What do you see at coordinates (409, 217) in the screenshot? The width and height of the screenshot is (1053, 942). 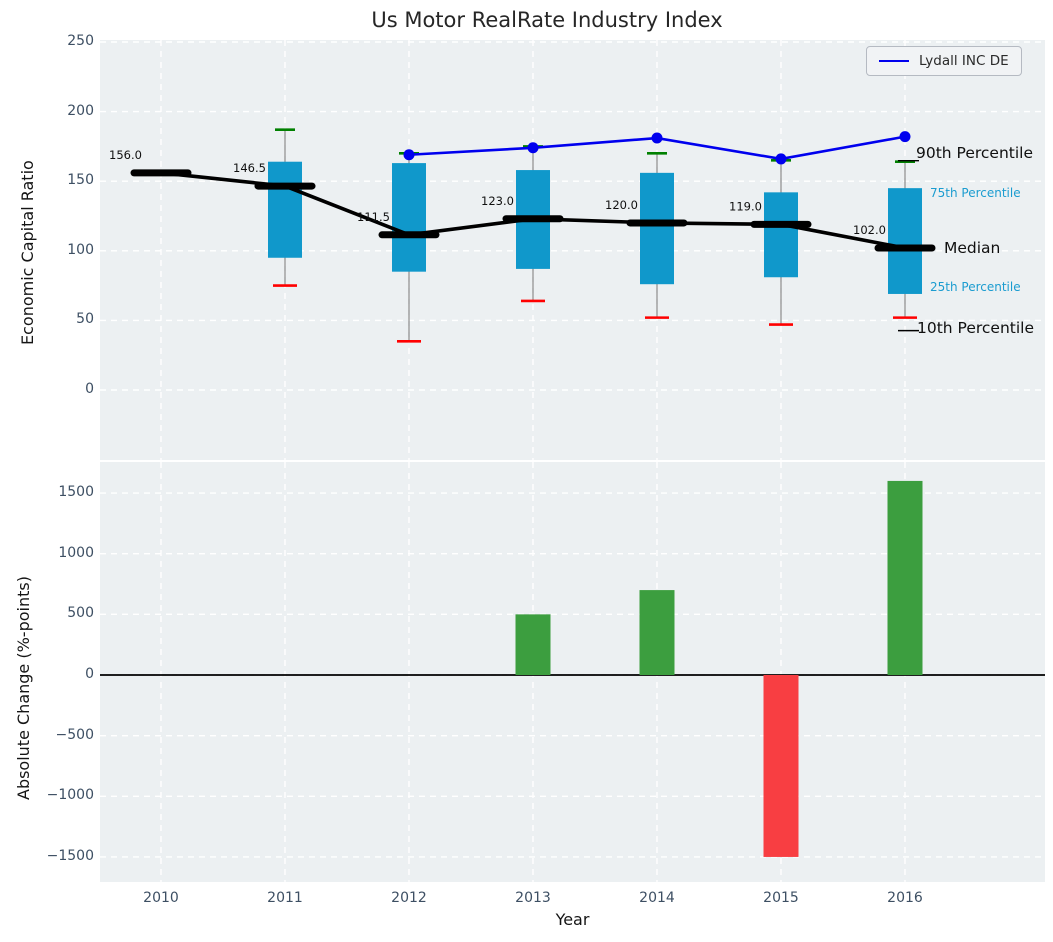 I see `percentile-box-2012` at bounding box center [409, 217].